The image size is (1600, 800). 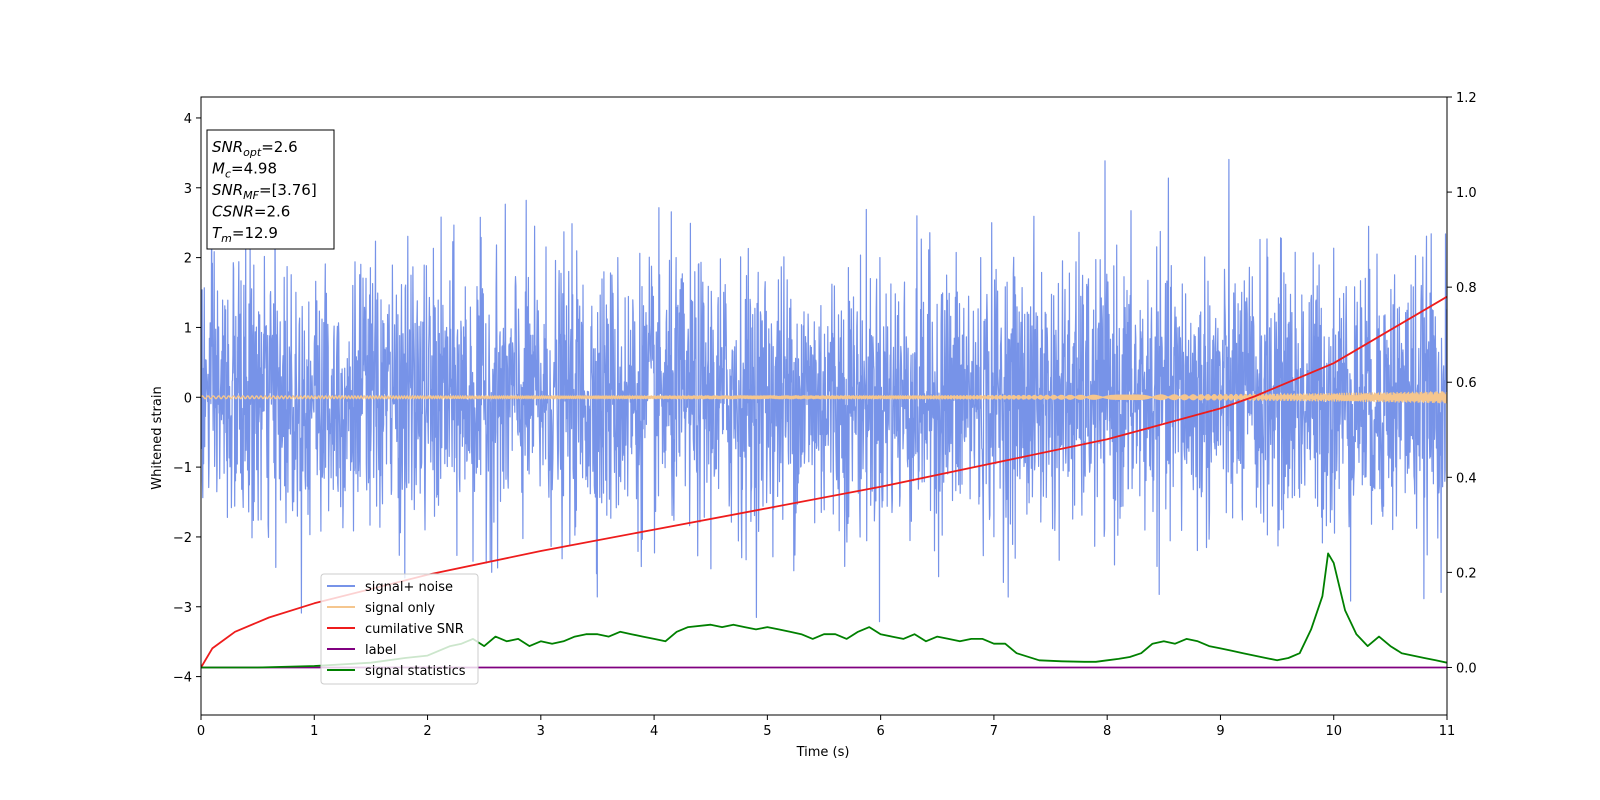 What do you see at coordinates (1220, 731) in the screenshot?
I see `x-tick-label: 9` at bounding box center [1220, 731].